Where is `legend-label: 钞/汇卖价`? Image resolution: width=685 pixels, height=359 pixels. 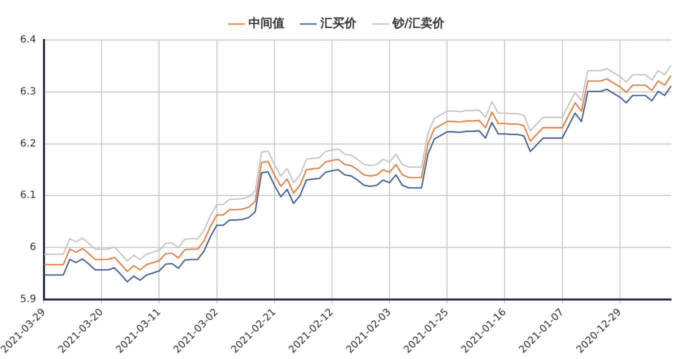
legend-label: 钞/汇卖价 is located at coordinates (418, 23).